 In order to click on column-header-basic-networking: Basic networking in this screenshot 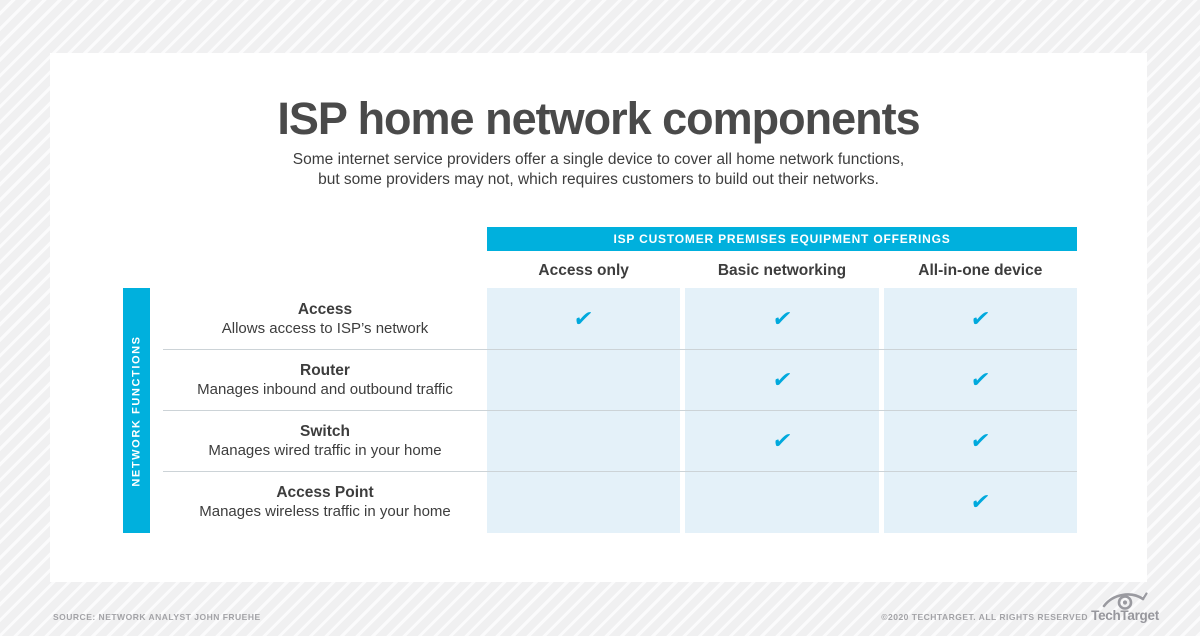, I will do `click(782, 270)`.